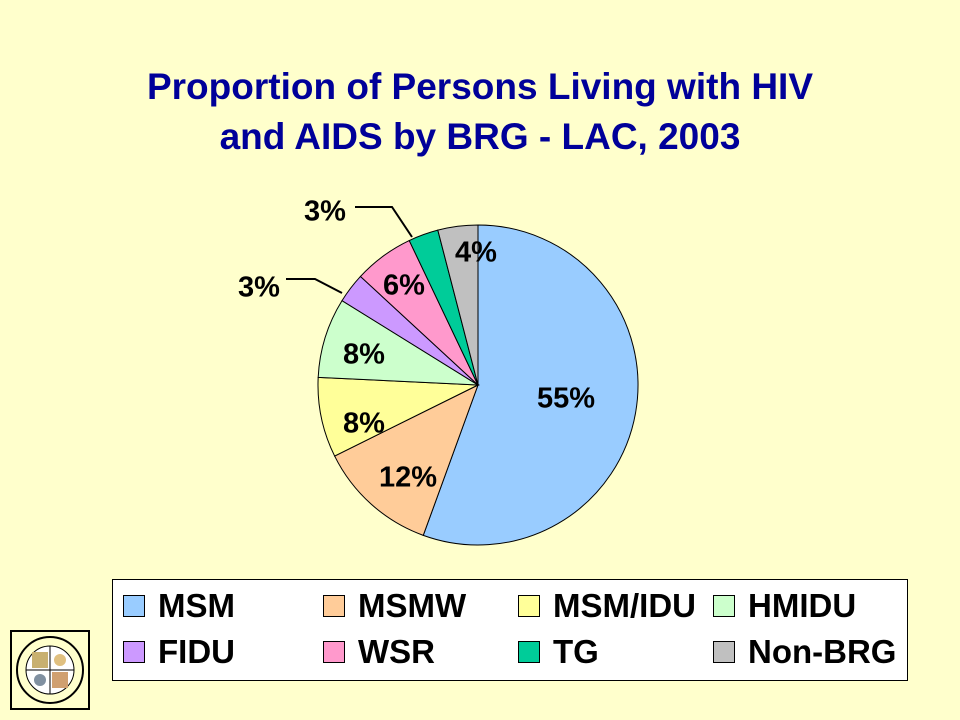  Describe the element at coordinates (480, 86) in the screenshot. I see `chart-title-line-1: Proportion of Persons Living with HIV` at that location.